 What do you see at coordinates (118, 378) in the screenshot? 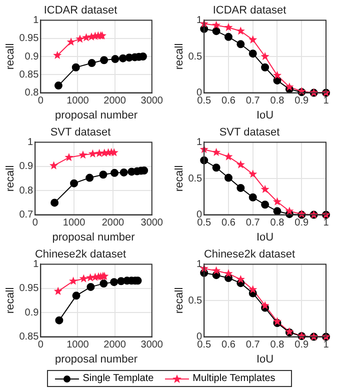
I see `legend-label: Single Template` at bounding box center [118, 378].